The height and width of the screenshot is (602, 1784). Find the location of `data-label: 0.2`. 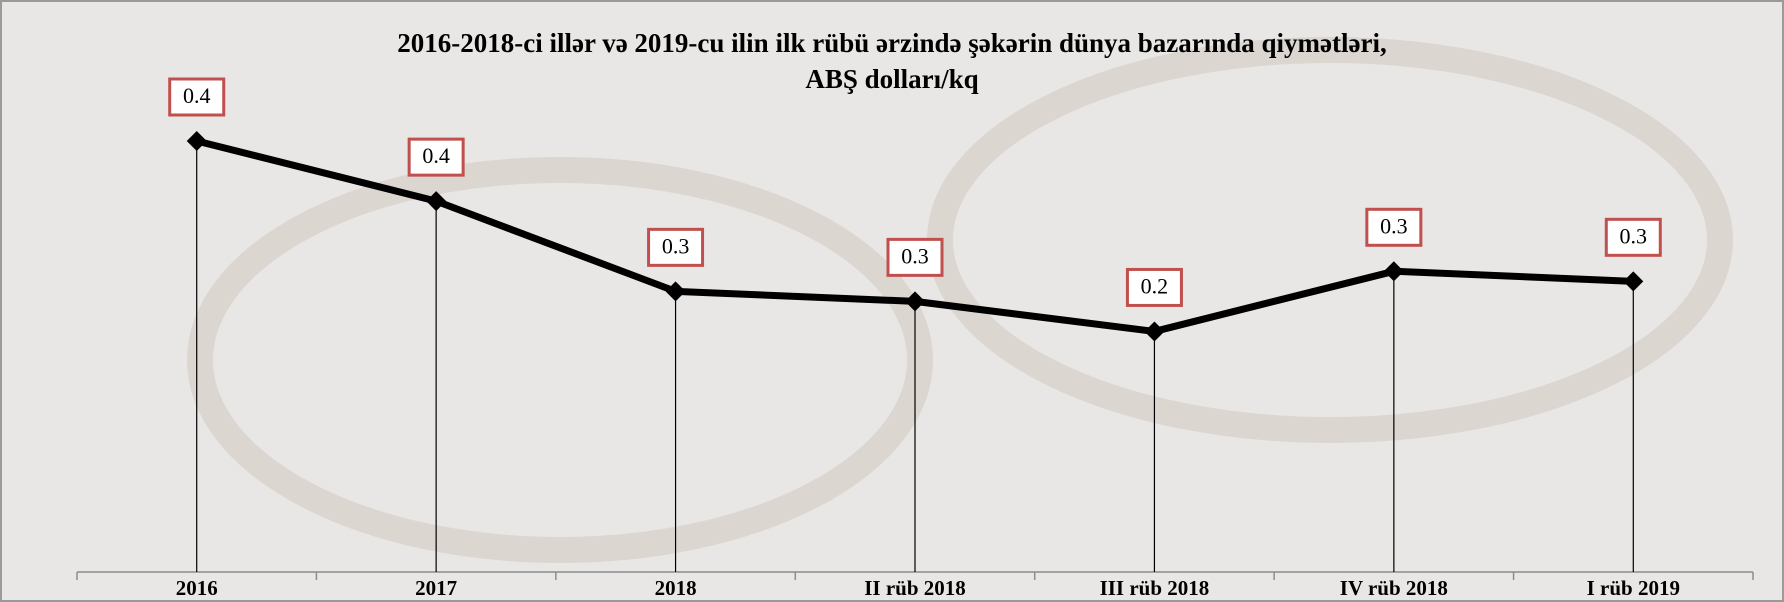

data-label: 0.2 is located at coordinates (1155, 285).